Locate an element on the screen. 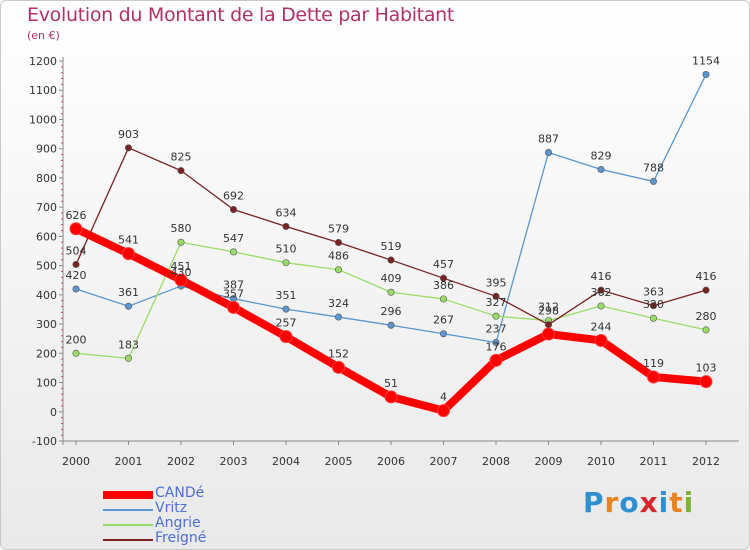 The width and height of the screenshot is (750, 550). data-label: 829 is located at coordinates (601, 155).